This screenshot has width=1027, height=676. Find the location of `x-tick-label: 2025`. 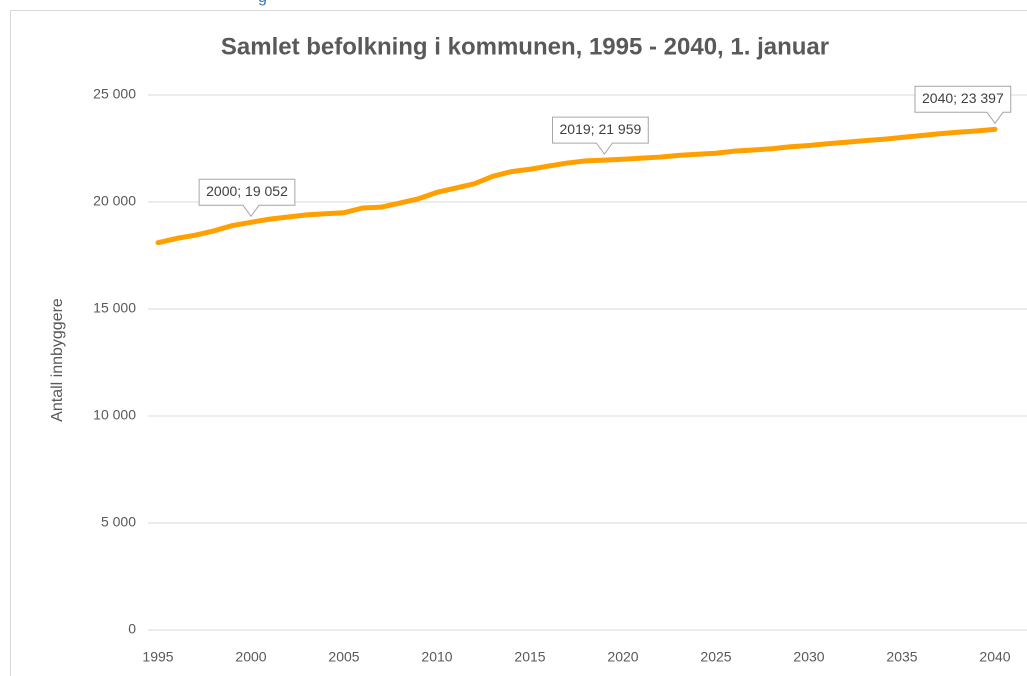

x-tick-label: 2025 is located at coordinates (715, 657).